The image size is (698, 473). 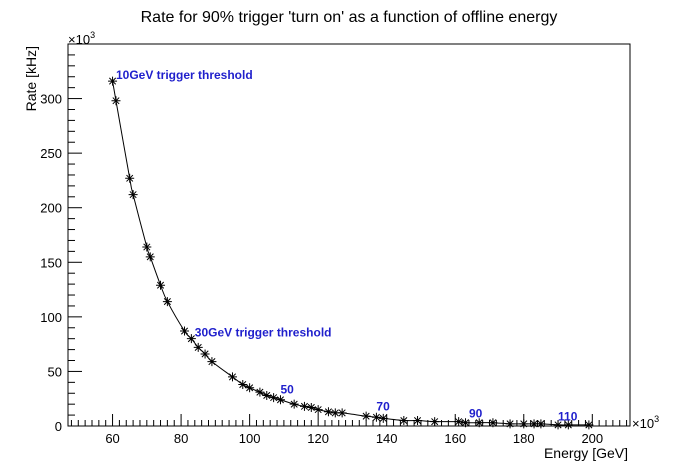 I want to click on y-tick-label: 0, so click(x=58, y=426).